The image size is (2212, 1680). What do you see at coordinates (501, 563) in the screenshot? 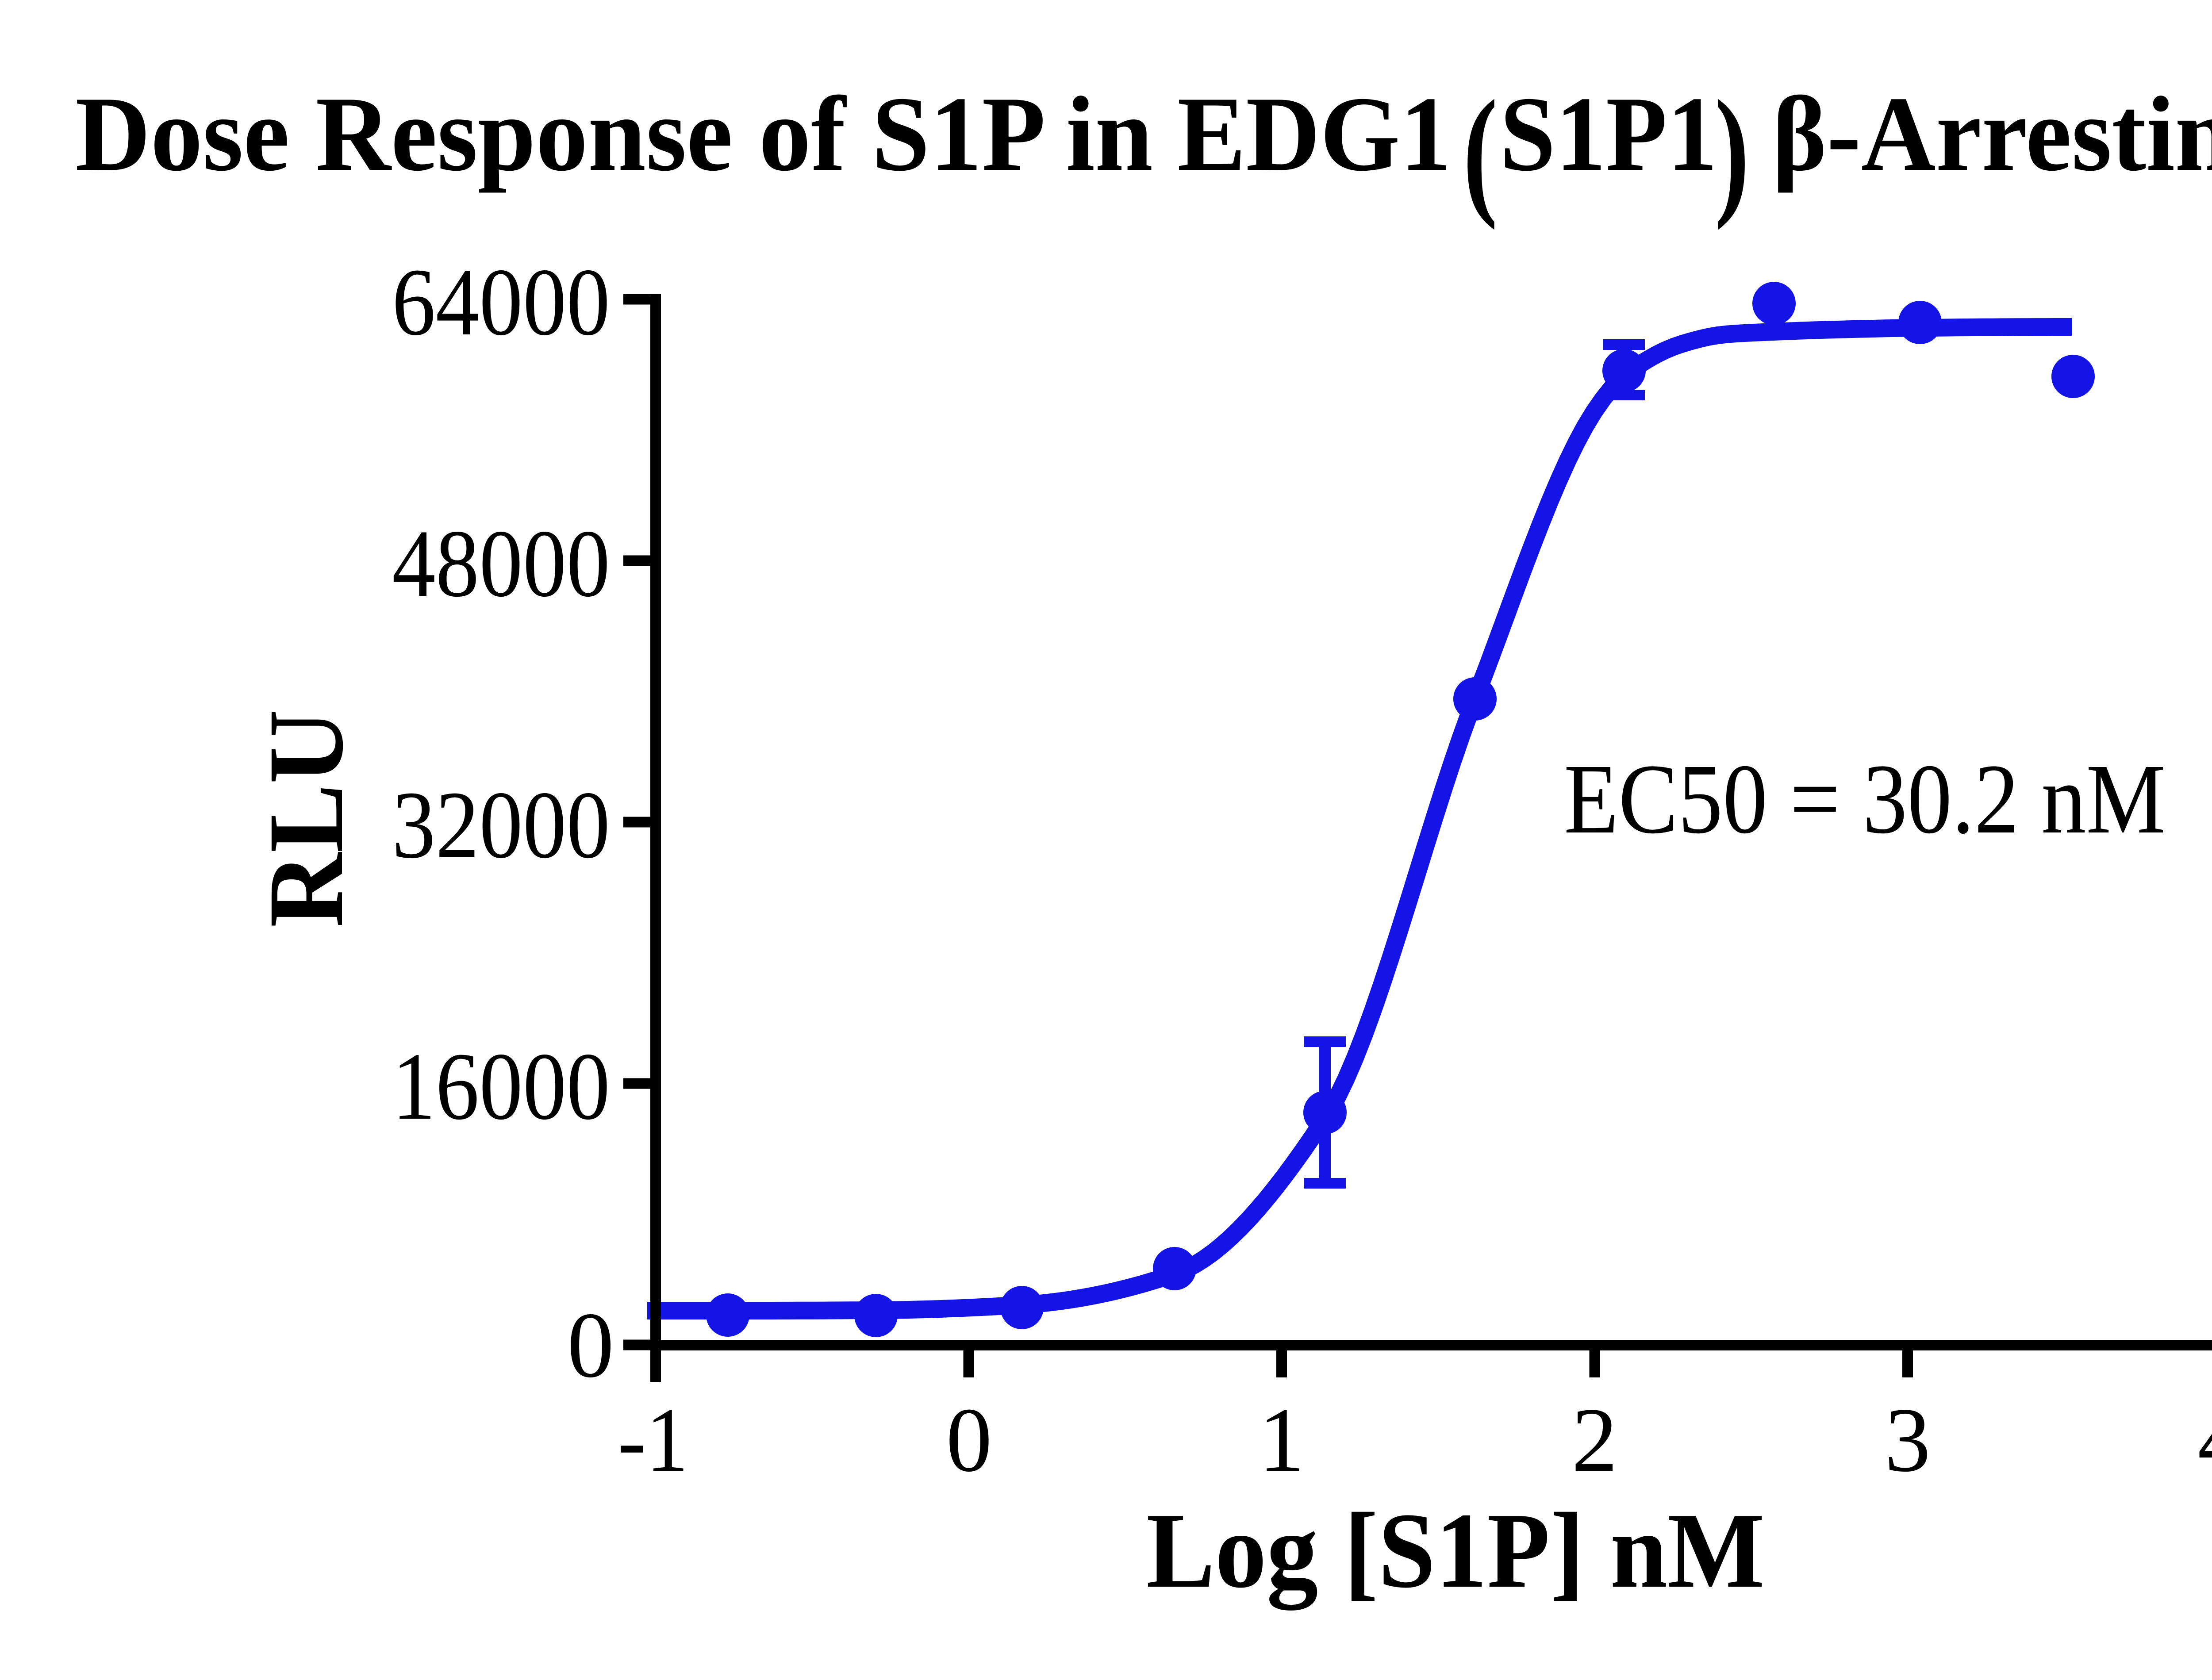
I see `svg-text: 48000` at bounding box center [501, 563].